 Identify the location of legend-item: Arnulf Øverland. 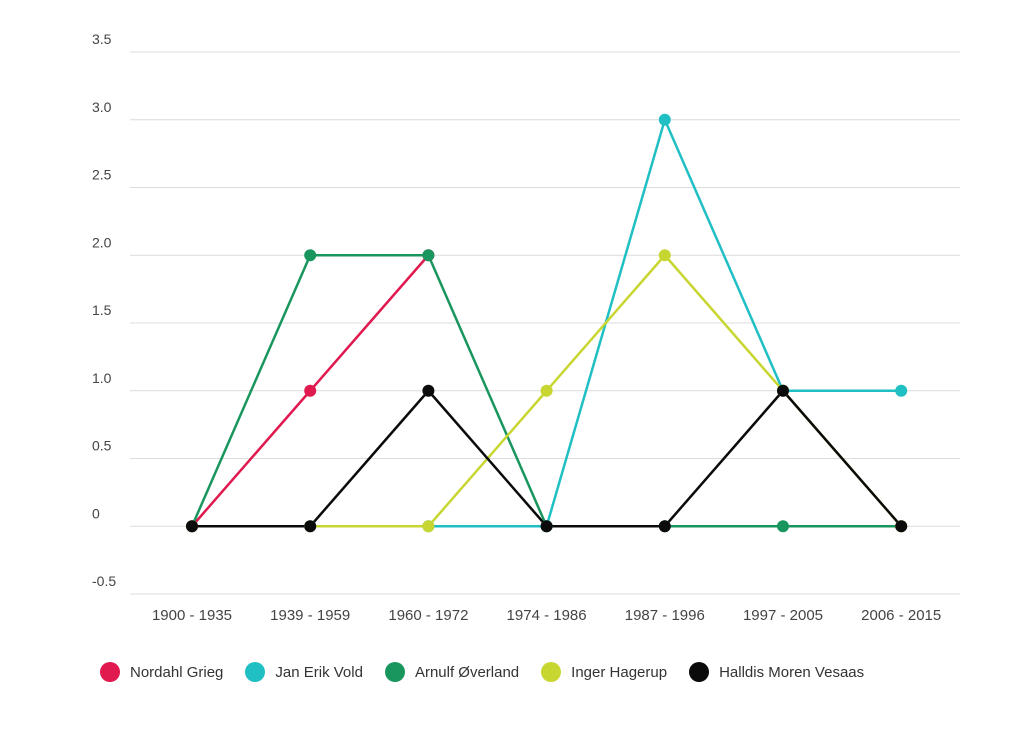
(452, 672).